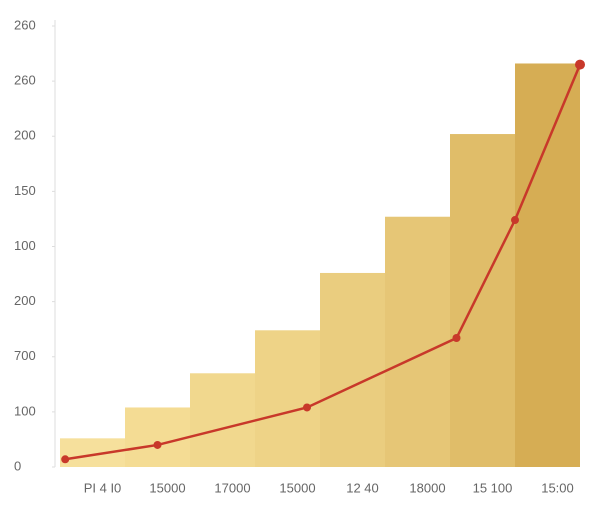  What do you see at coordinates (25, 190) in the screenshot?
I see `y-tick-label: 150` at bounding box center [25, 190].